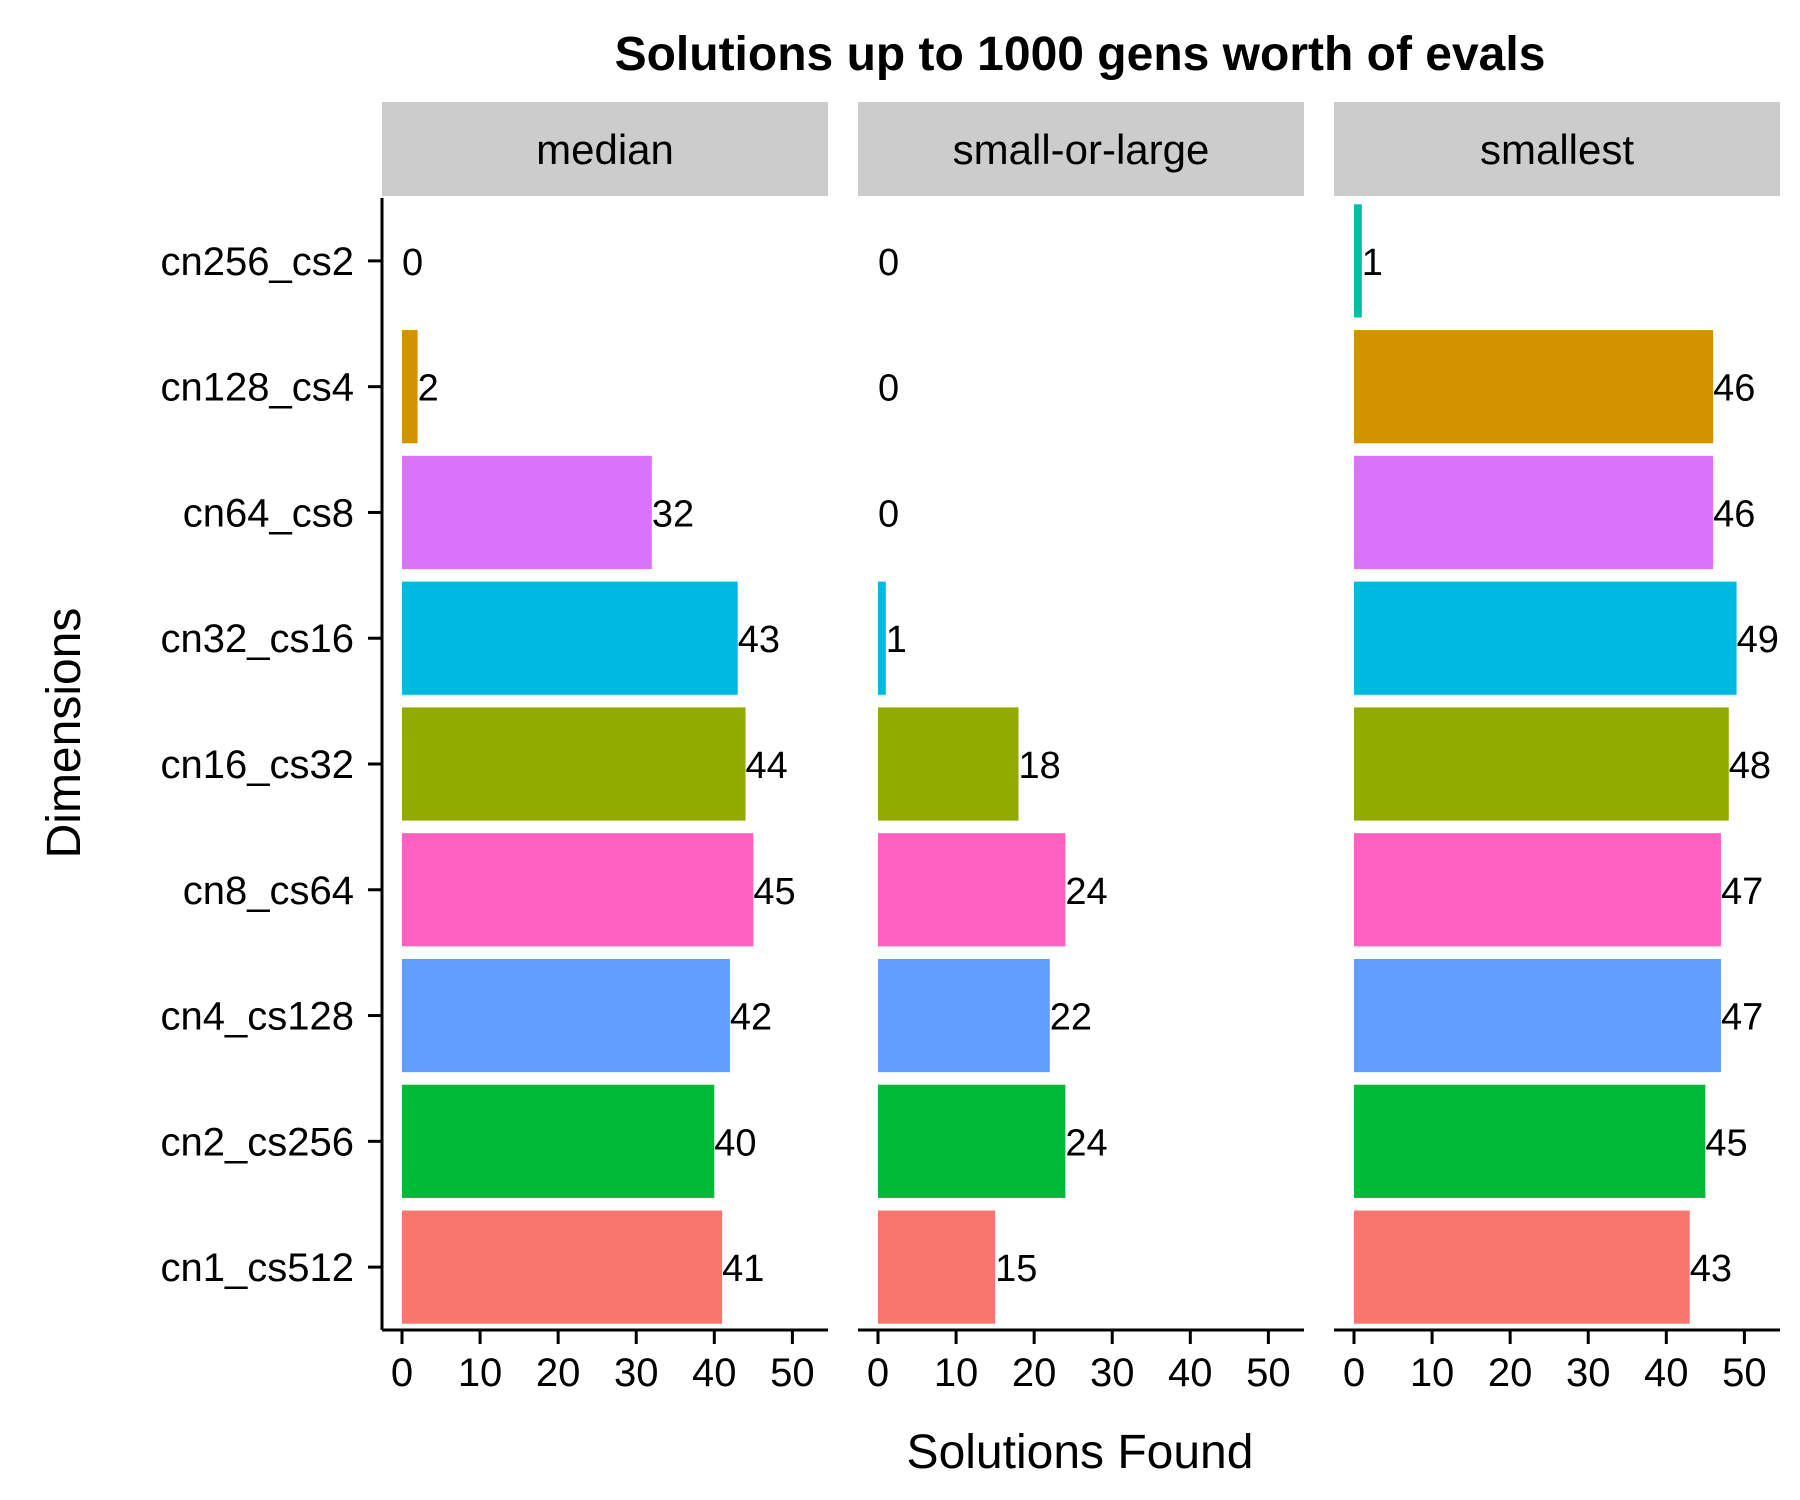 Image resolution: width=1800 pixels, height=1500 pixels. Describe the element at coordinates (578, 890) in the screenshot. I see `bar-median-cn8-cs64` at that location.